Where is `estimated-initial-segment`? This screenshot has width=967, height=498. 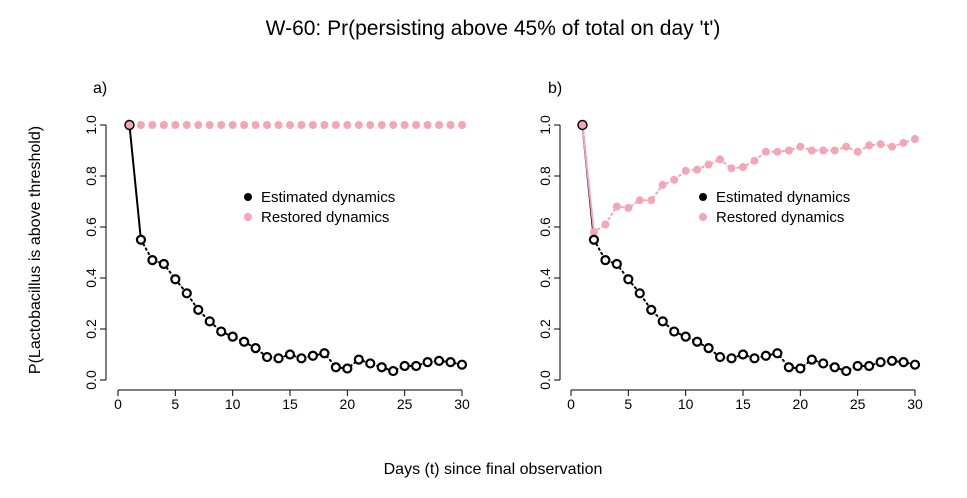
estimated-initial-segment is located at coordinates (135, 182).